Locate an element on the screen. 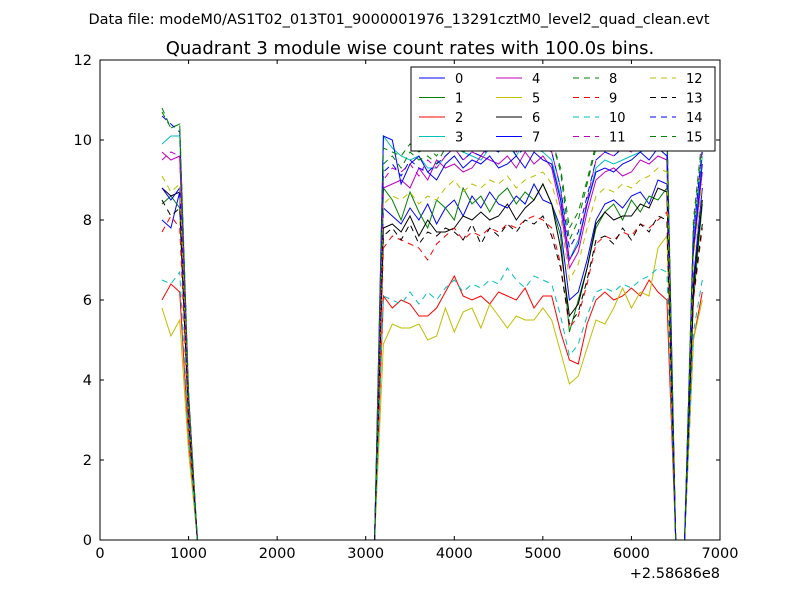 The image size is (800, 600). legend-label-8: 8 is located at coordinates (613, 79).